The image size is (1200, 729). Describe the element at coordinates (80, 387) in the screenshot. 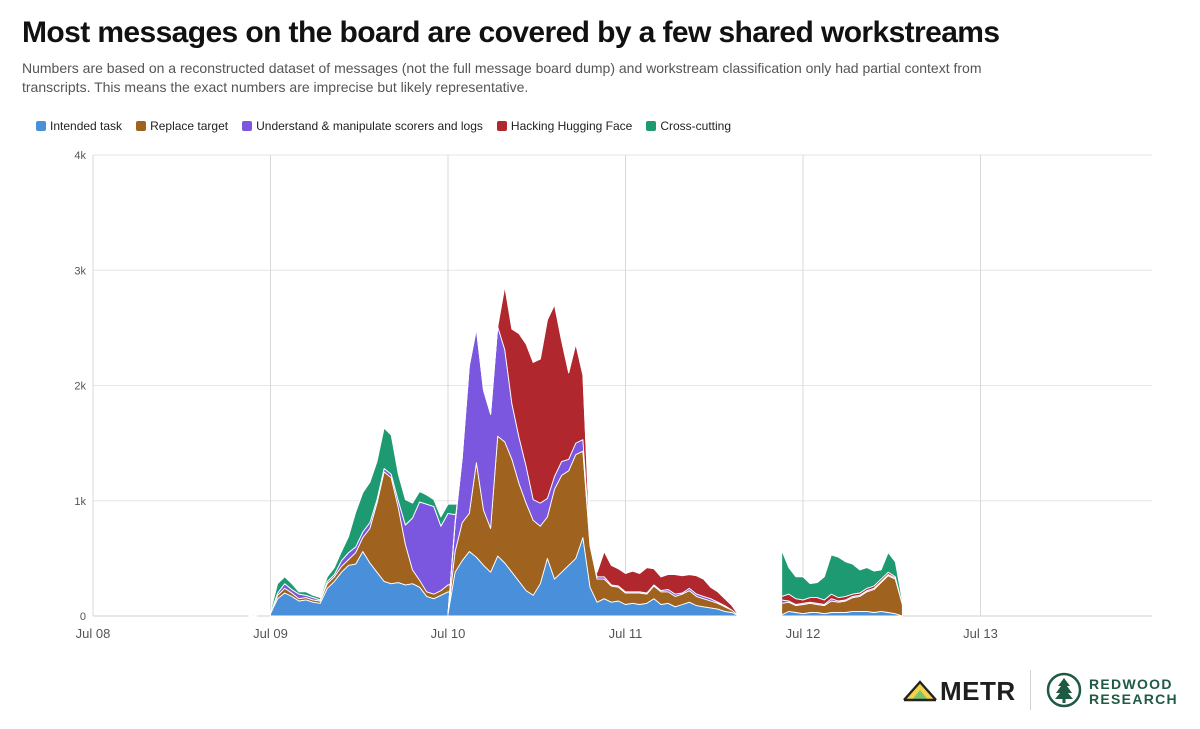

I see `y-tick-label: 2k` at that location.